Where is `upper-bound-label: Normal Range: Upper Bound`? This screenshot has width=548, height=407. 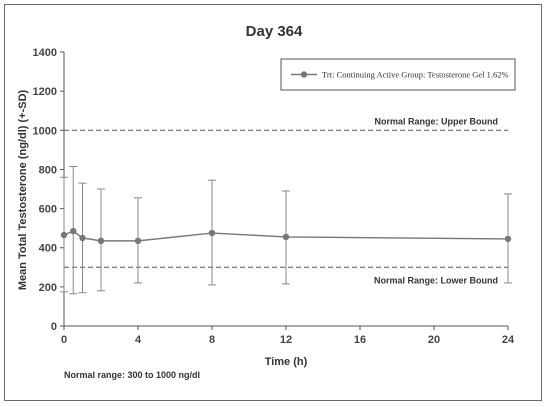
upper-bound-label: Normal Range: Upper Bound is located at coordinates (436, 121).